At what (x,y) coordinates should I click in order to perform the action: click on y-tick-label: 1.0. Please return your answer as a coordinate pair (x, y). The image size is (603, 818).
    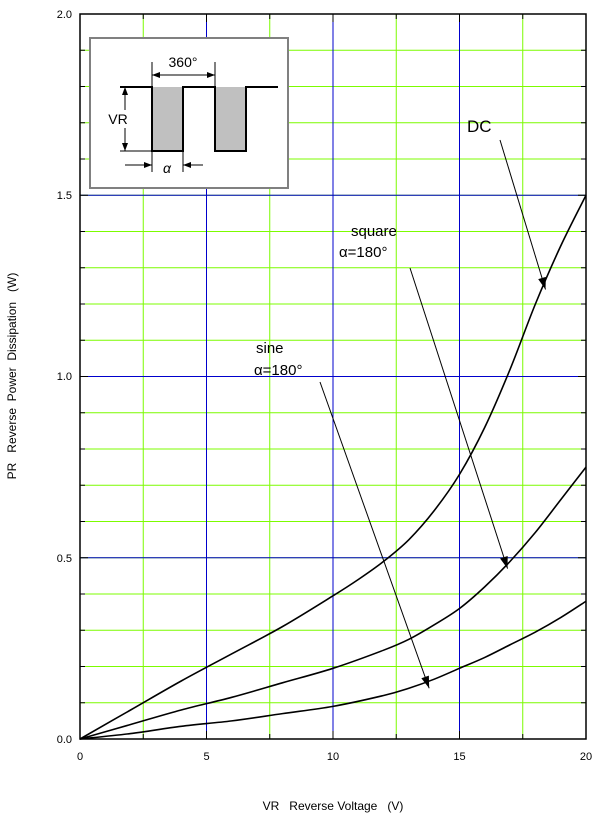
    Looking at the image, I should click on (64, 377).